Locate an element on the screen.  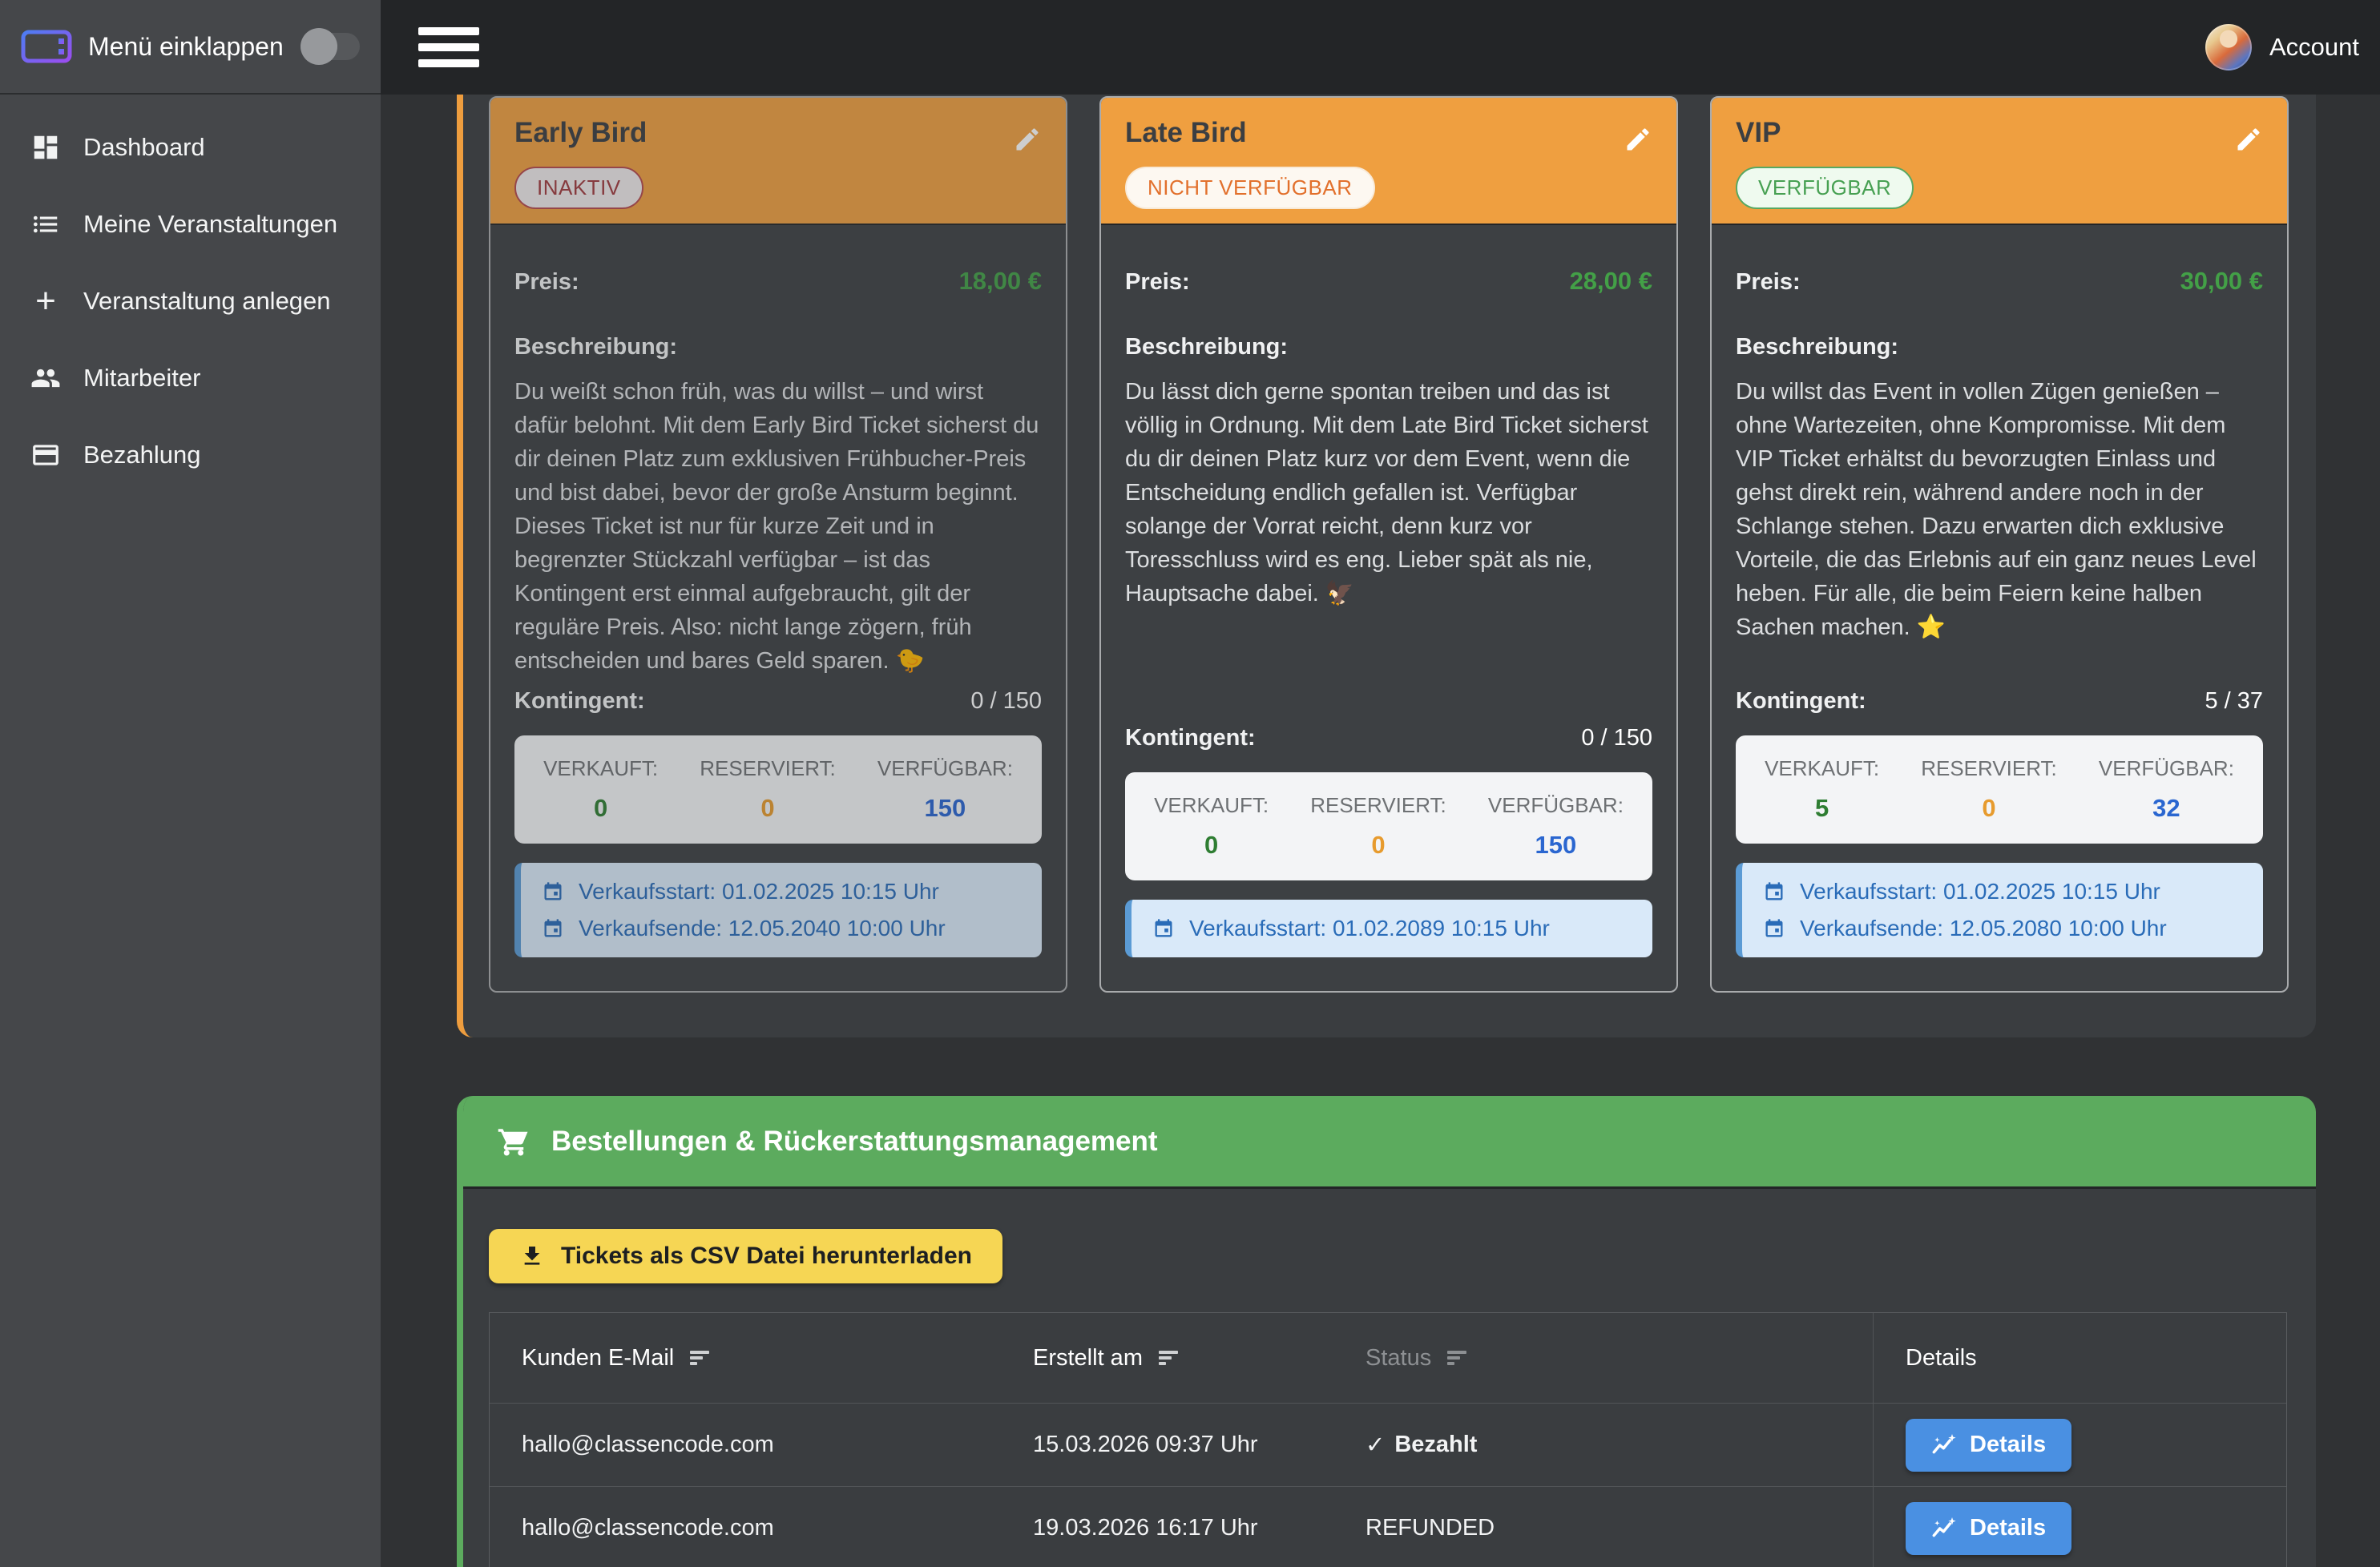
ticket-card-header: Early Bird INAKTIV is located at coordinates (778, 161).